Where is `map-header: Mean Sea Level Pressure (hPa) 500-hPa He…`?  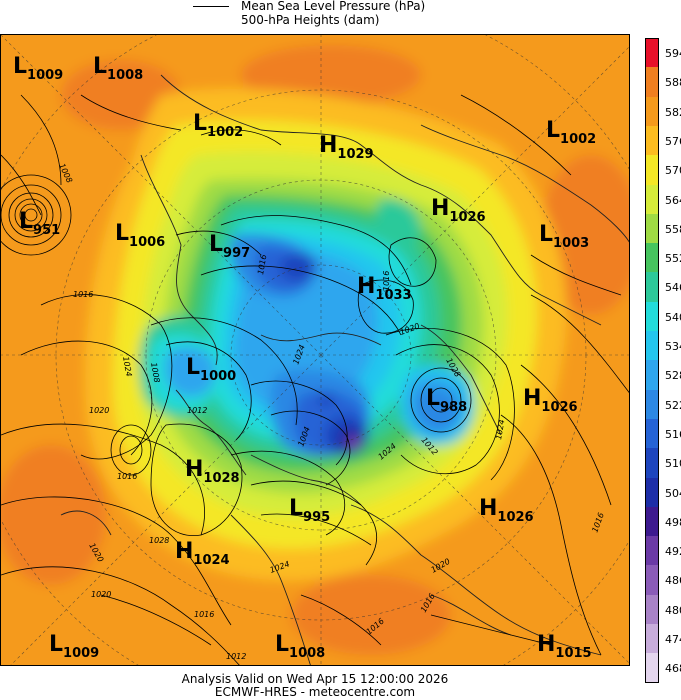
map-header: Mean Sea Level Pressure (hPa) 500-hPa He… is located at coordinates (340, 17).